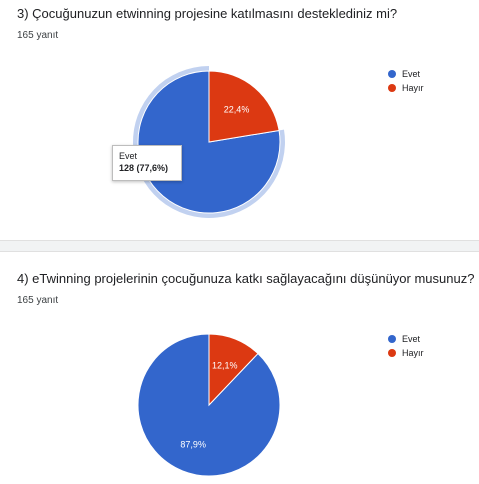  What do you see at coordinates (225, 365) in the screenshot?
I see `slice-data-label: 12,1%` at bounding box center [225, 365].